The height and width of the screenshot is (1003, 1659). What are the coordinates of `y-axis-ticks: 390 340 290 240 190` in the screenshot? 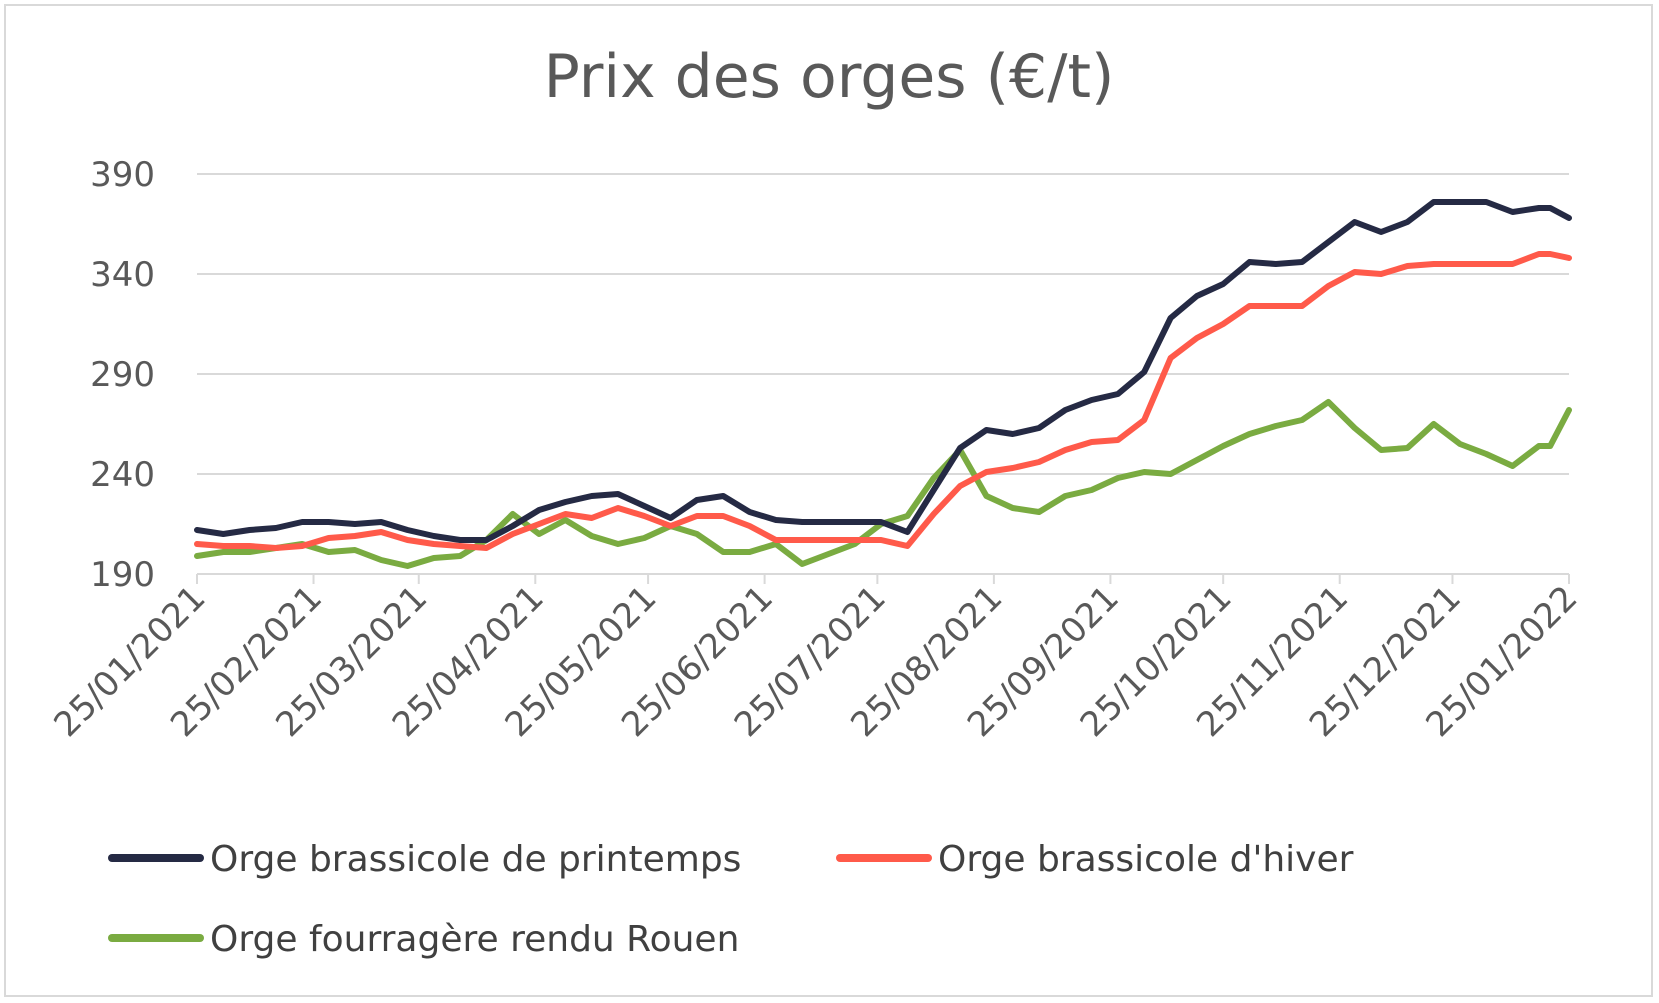 It's located at (122, 375).